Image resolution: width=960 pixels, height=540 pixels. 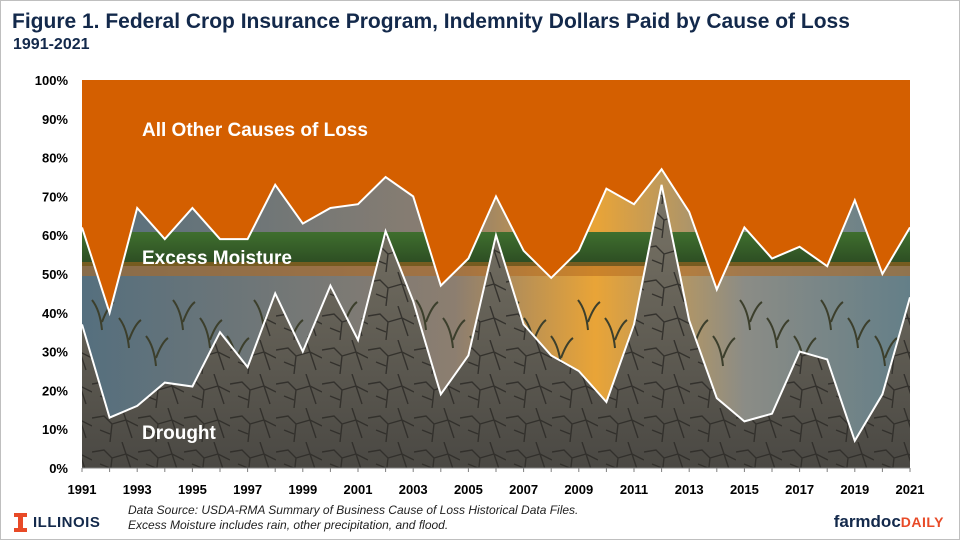 I want to click on x-tick-label: 2019, so click(x=854, y=489).